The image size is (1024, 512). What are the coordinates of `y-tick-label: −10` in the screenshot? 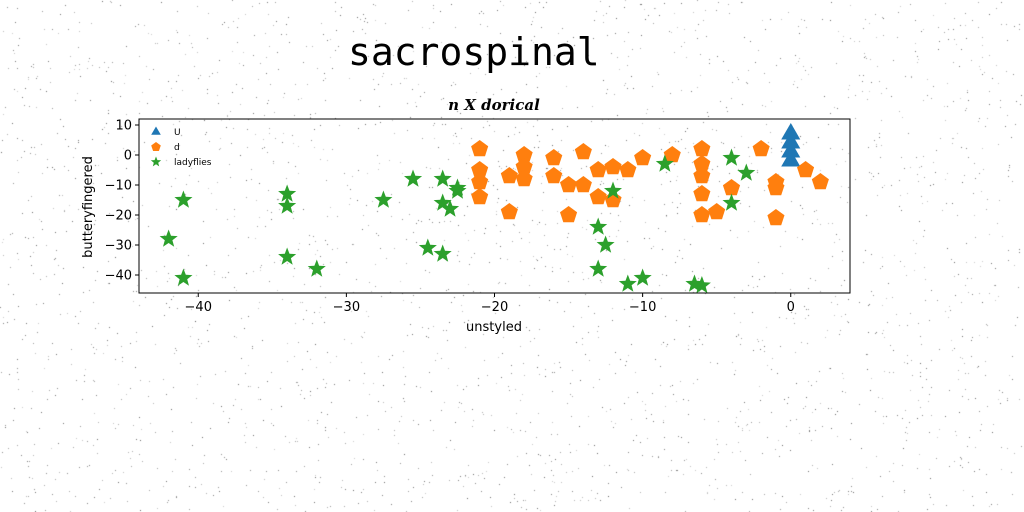 It's located at (118, 186).